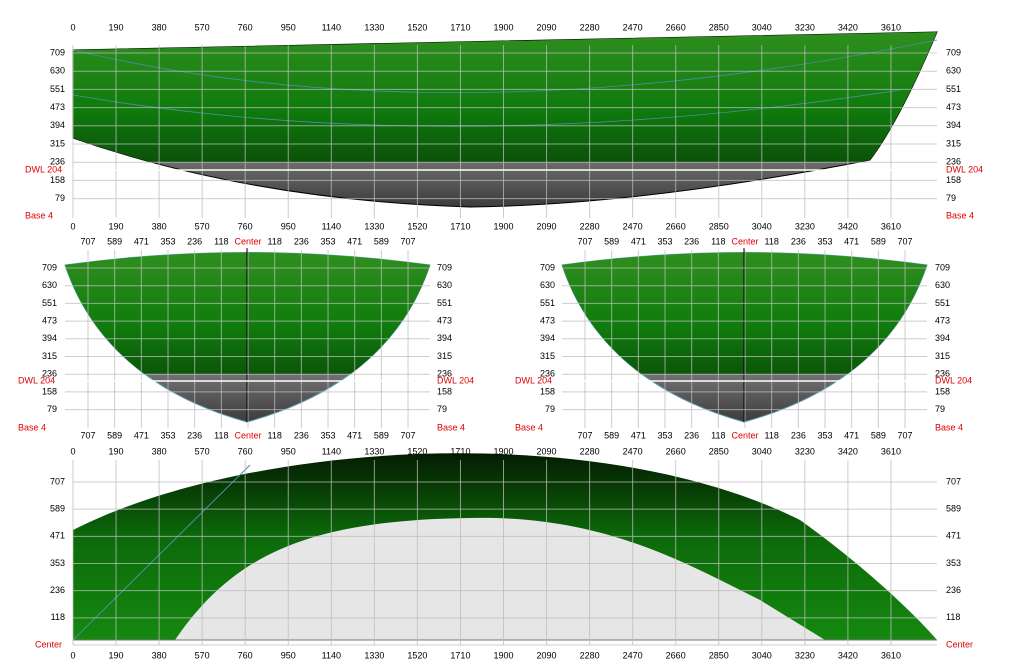  What do you see at coordinates (953, 617) in the screenshot?
I see `right-tick-label: 118` at bounding box center [953, 617].